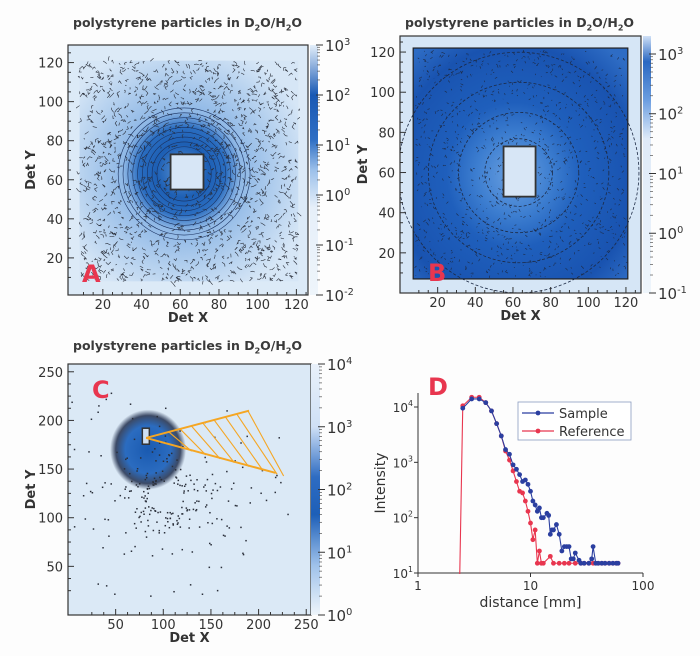  I want to click on x-tick-label: 1, so click(418, 586).